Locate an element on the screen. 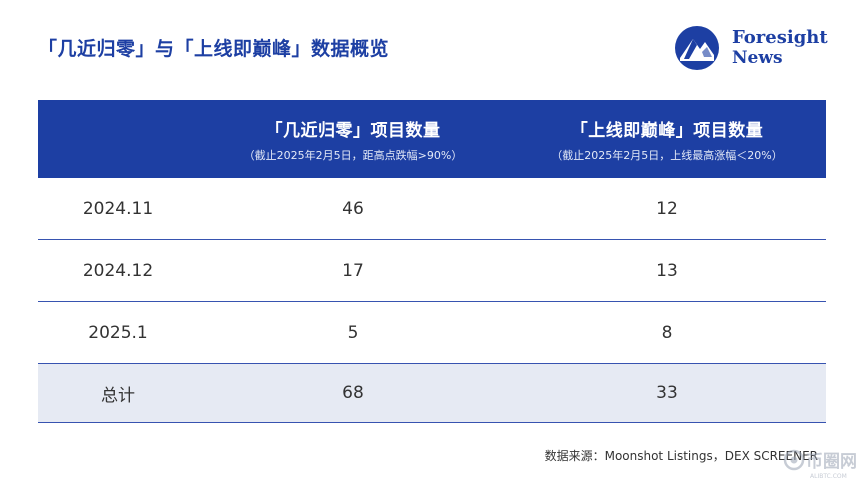  total-label: 总计 is located at coordinates (118, 395).